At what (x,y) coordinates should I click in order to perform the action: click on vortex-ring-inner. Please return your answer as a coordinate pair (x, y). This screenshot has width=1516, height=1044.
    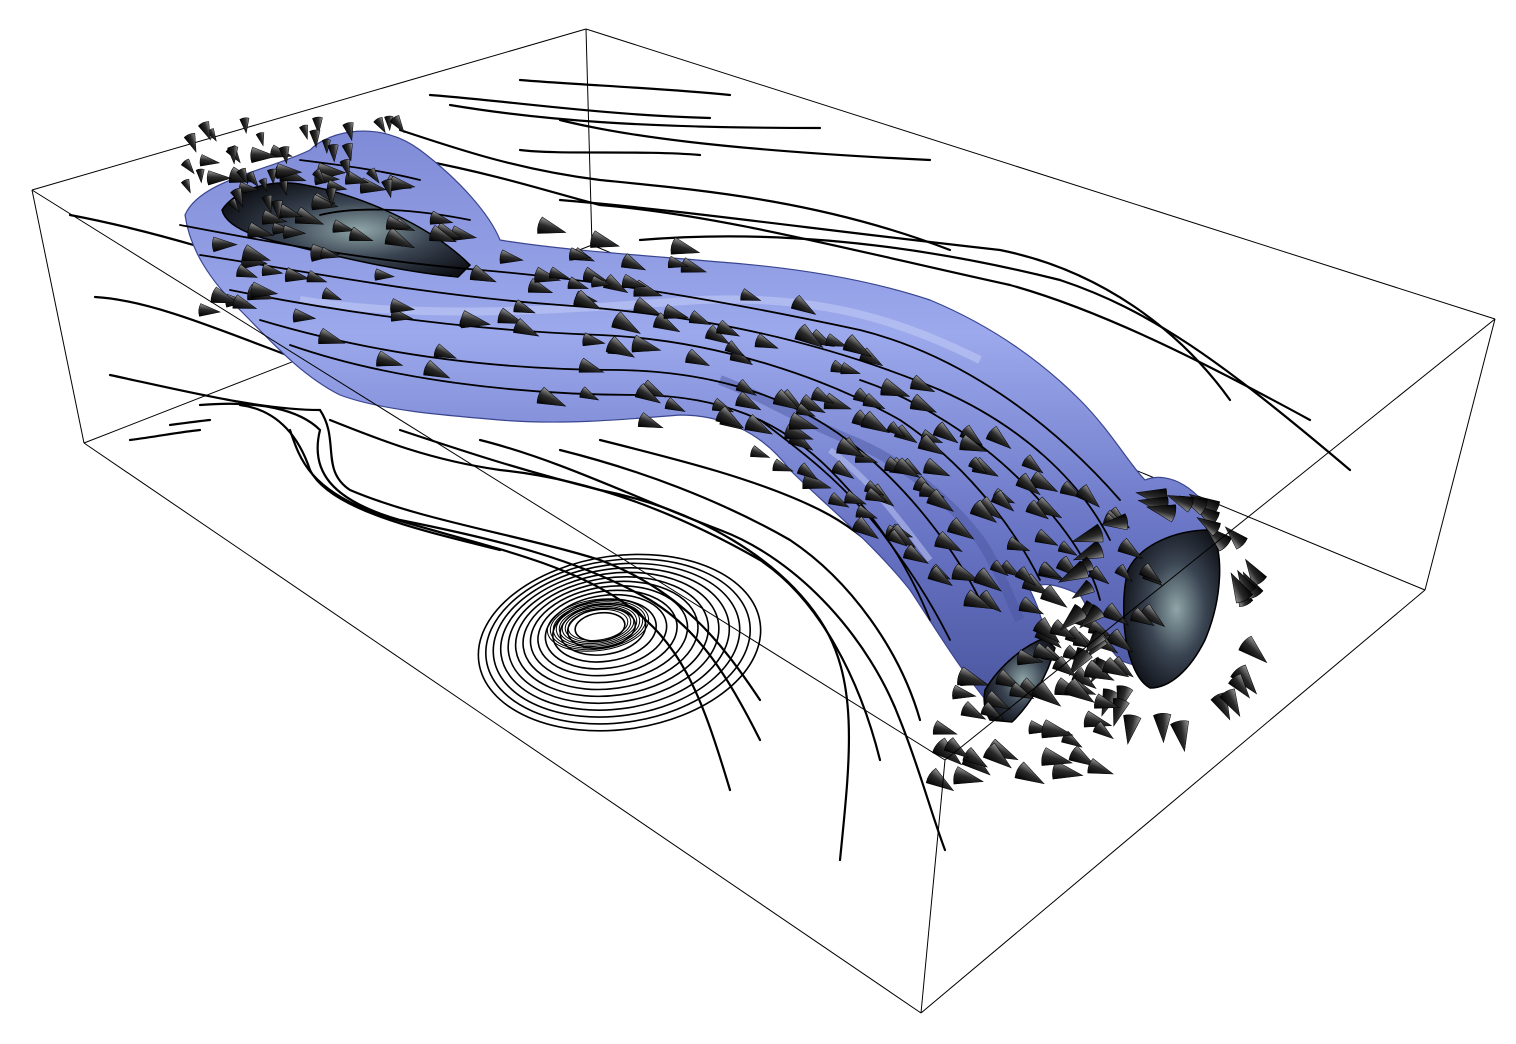
    Looking at the image, I should click on (598, 625).